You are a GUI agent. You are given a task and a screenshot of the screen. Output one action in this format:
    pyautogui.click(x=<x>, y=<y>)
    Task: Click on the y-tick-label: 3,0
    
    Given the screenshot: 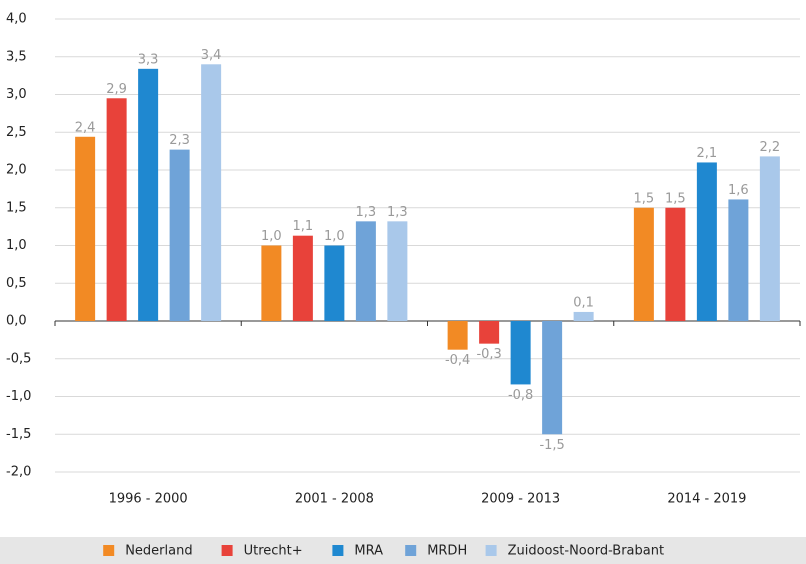 What is the action you would take?
    pyautogui.click(x=16, y=94)
    